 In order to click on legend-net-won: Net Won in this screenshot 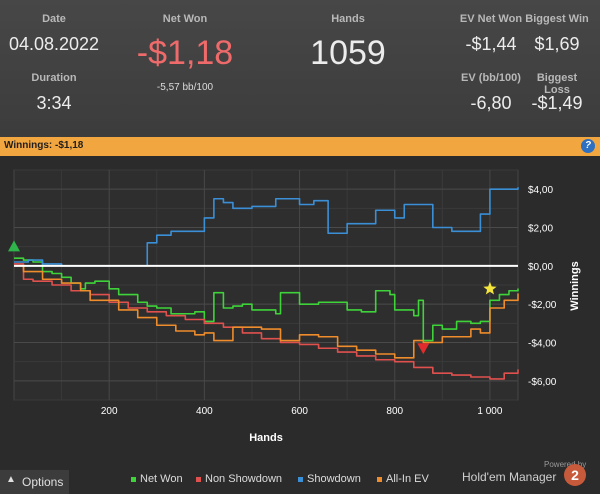, I will do `click(157, 479)`.